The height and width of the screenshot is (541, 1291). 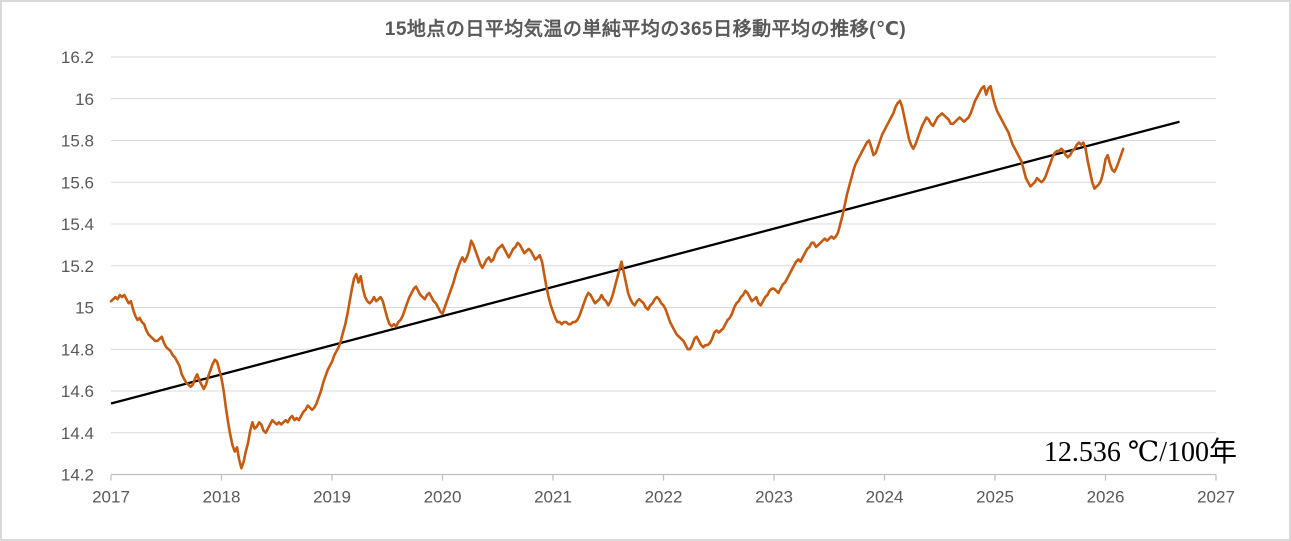 I want to click on y-axis-tick-label: 15.6, so click(x=77, y=182).